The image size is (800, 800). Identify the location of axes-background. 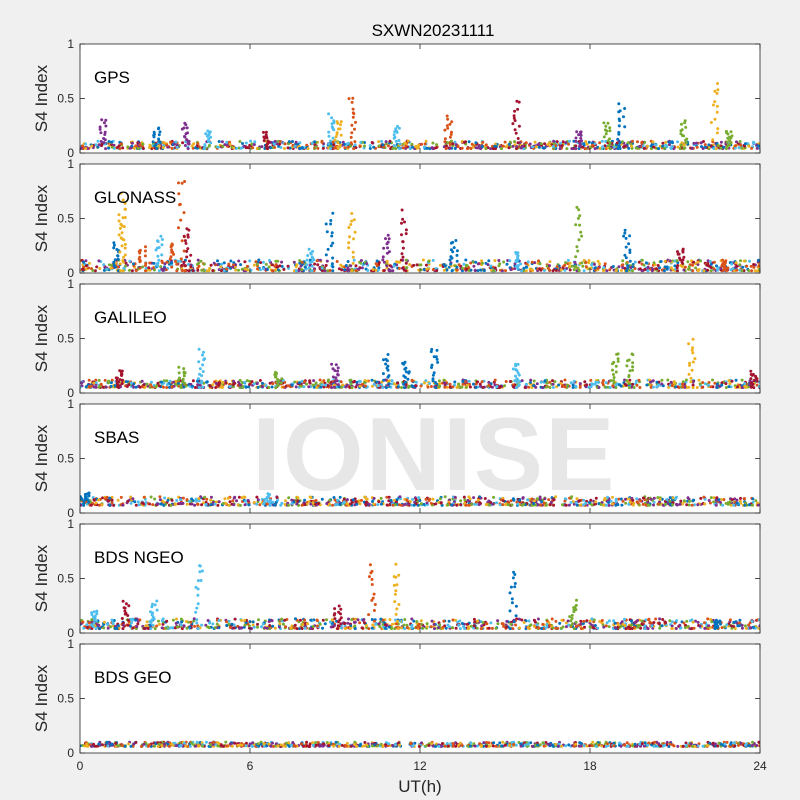
(420, 578).